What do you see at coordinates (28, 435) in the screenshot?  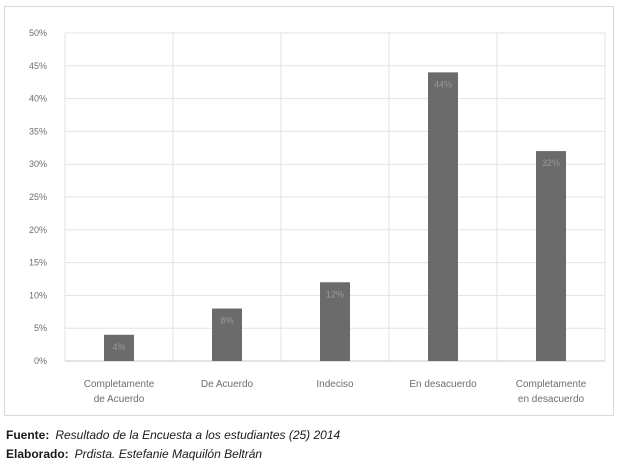 I see `source-label: Fuente:` at bounding box center [28, 435].